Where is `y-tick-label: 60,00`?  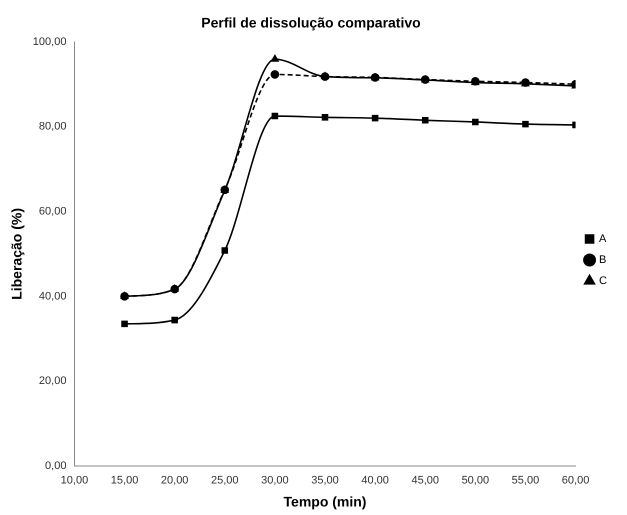
y-tick-label: 60,00 is located at coordinates (52, 212).